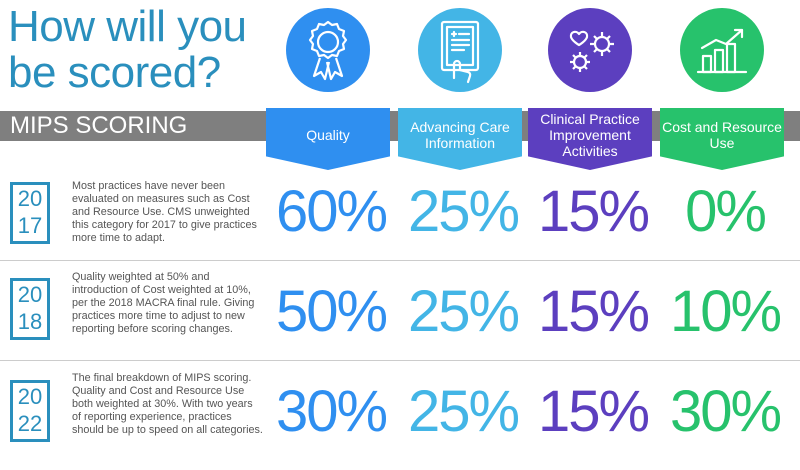 This screenshot has width=800, height=470. Describe the element at coordinates (726, 211) in the screenshot. I see `cost-percent-2017: 0%` at that location.